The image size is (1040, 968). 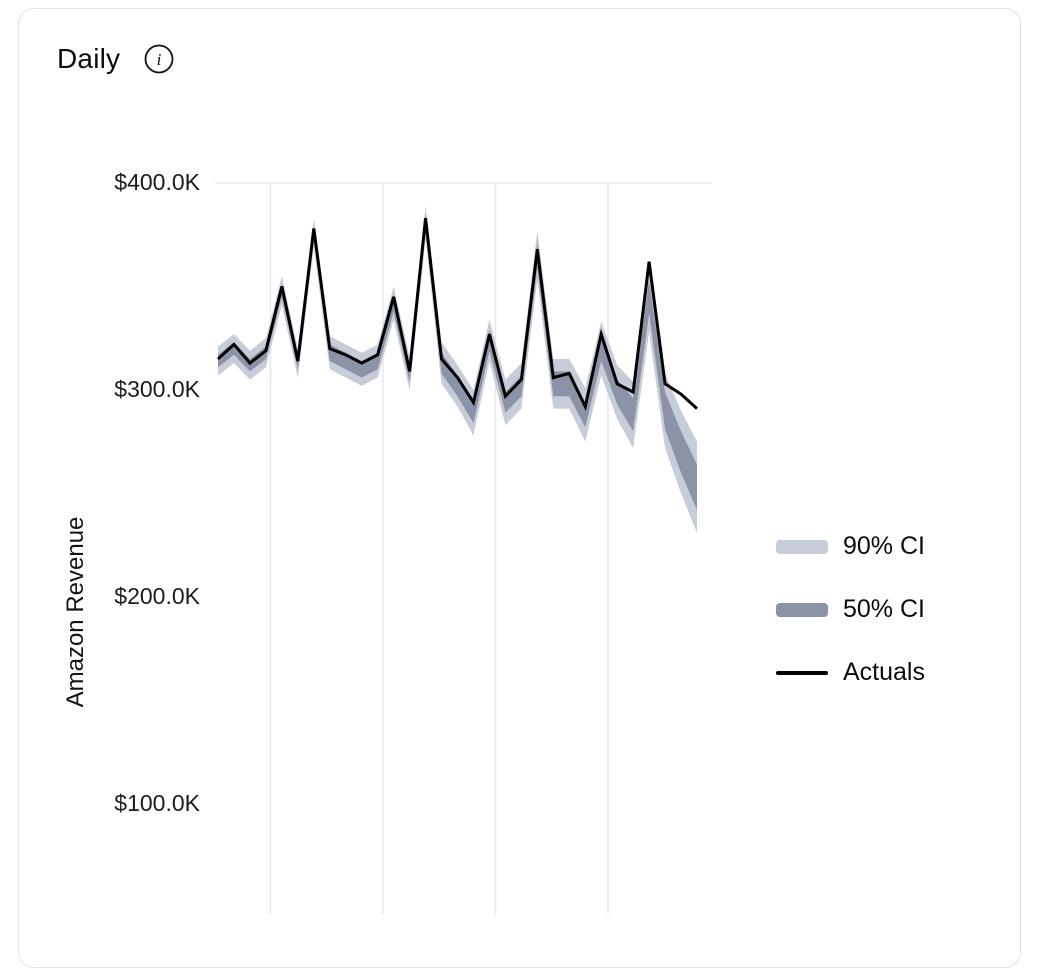 What do you see at coordinates (802, 546) in the screenshot?
I see `ci-90-swatch` at bounding box center [802, 546].